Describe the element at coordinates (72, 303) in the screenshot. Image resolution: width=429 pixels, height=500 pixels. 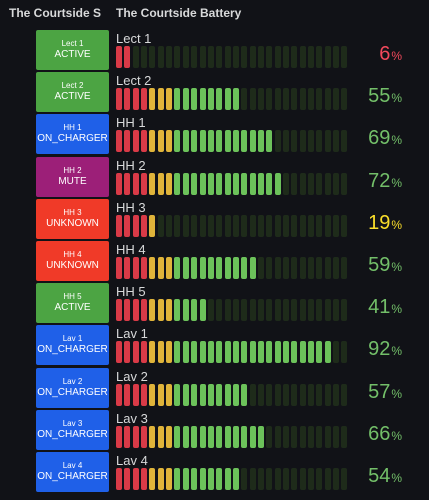
I see `status-tile: HH 5 ACTIVE` at that location.